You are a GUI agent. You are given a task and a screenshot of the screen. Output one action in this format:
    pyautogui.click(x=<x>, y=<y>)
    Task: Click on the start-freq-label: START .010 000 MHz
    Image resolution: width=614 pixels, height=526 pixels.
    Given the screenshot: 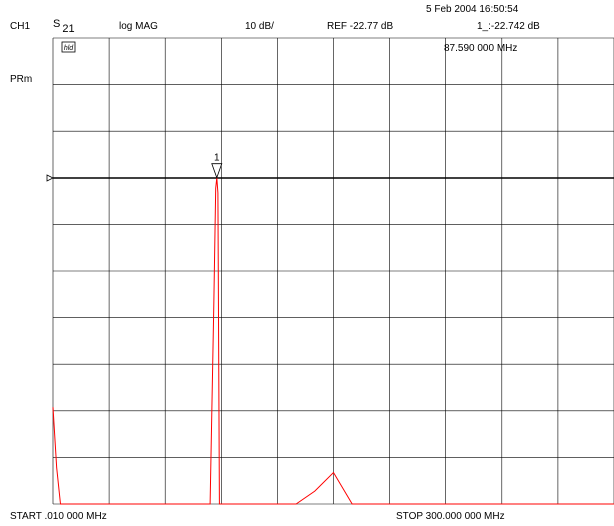 What is the action you would take?
    pyautogui.click(x=58, y=516)
    